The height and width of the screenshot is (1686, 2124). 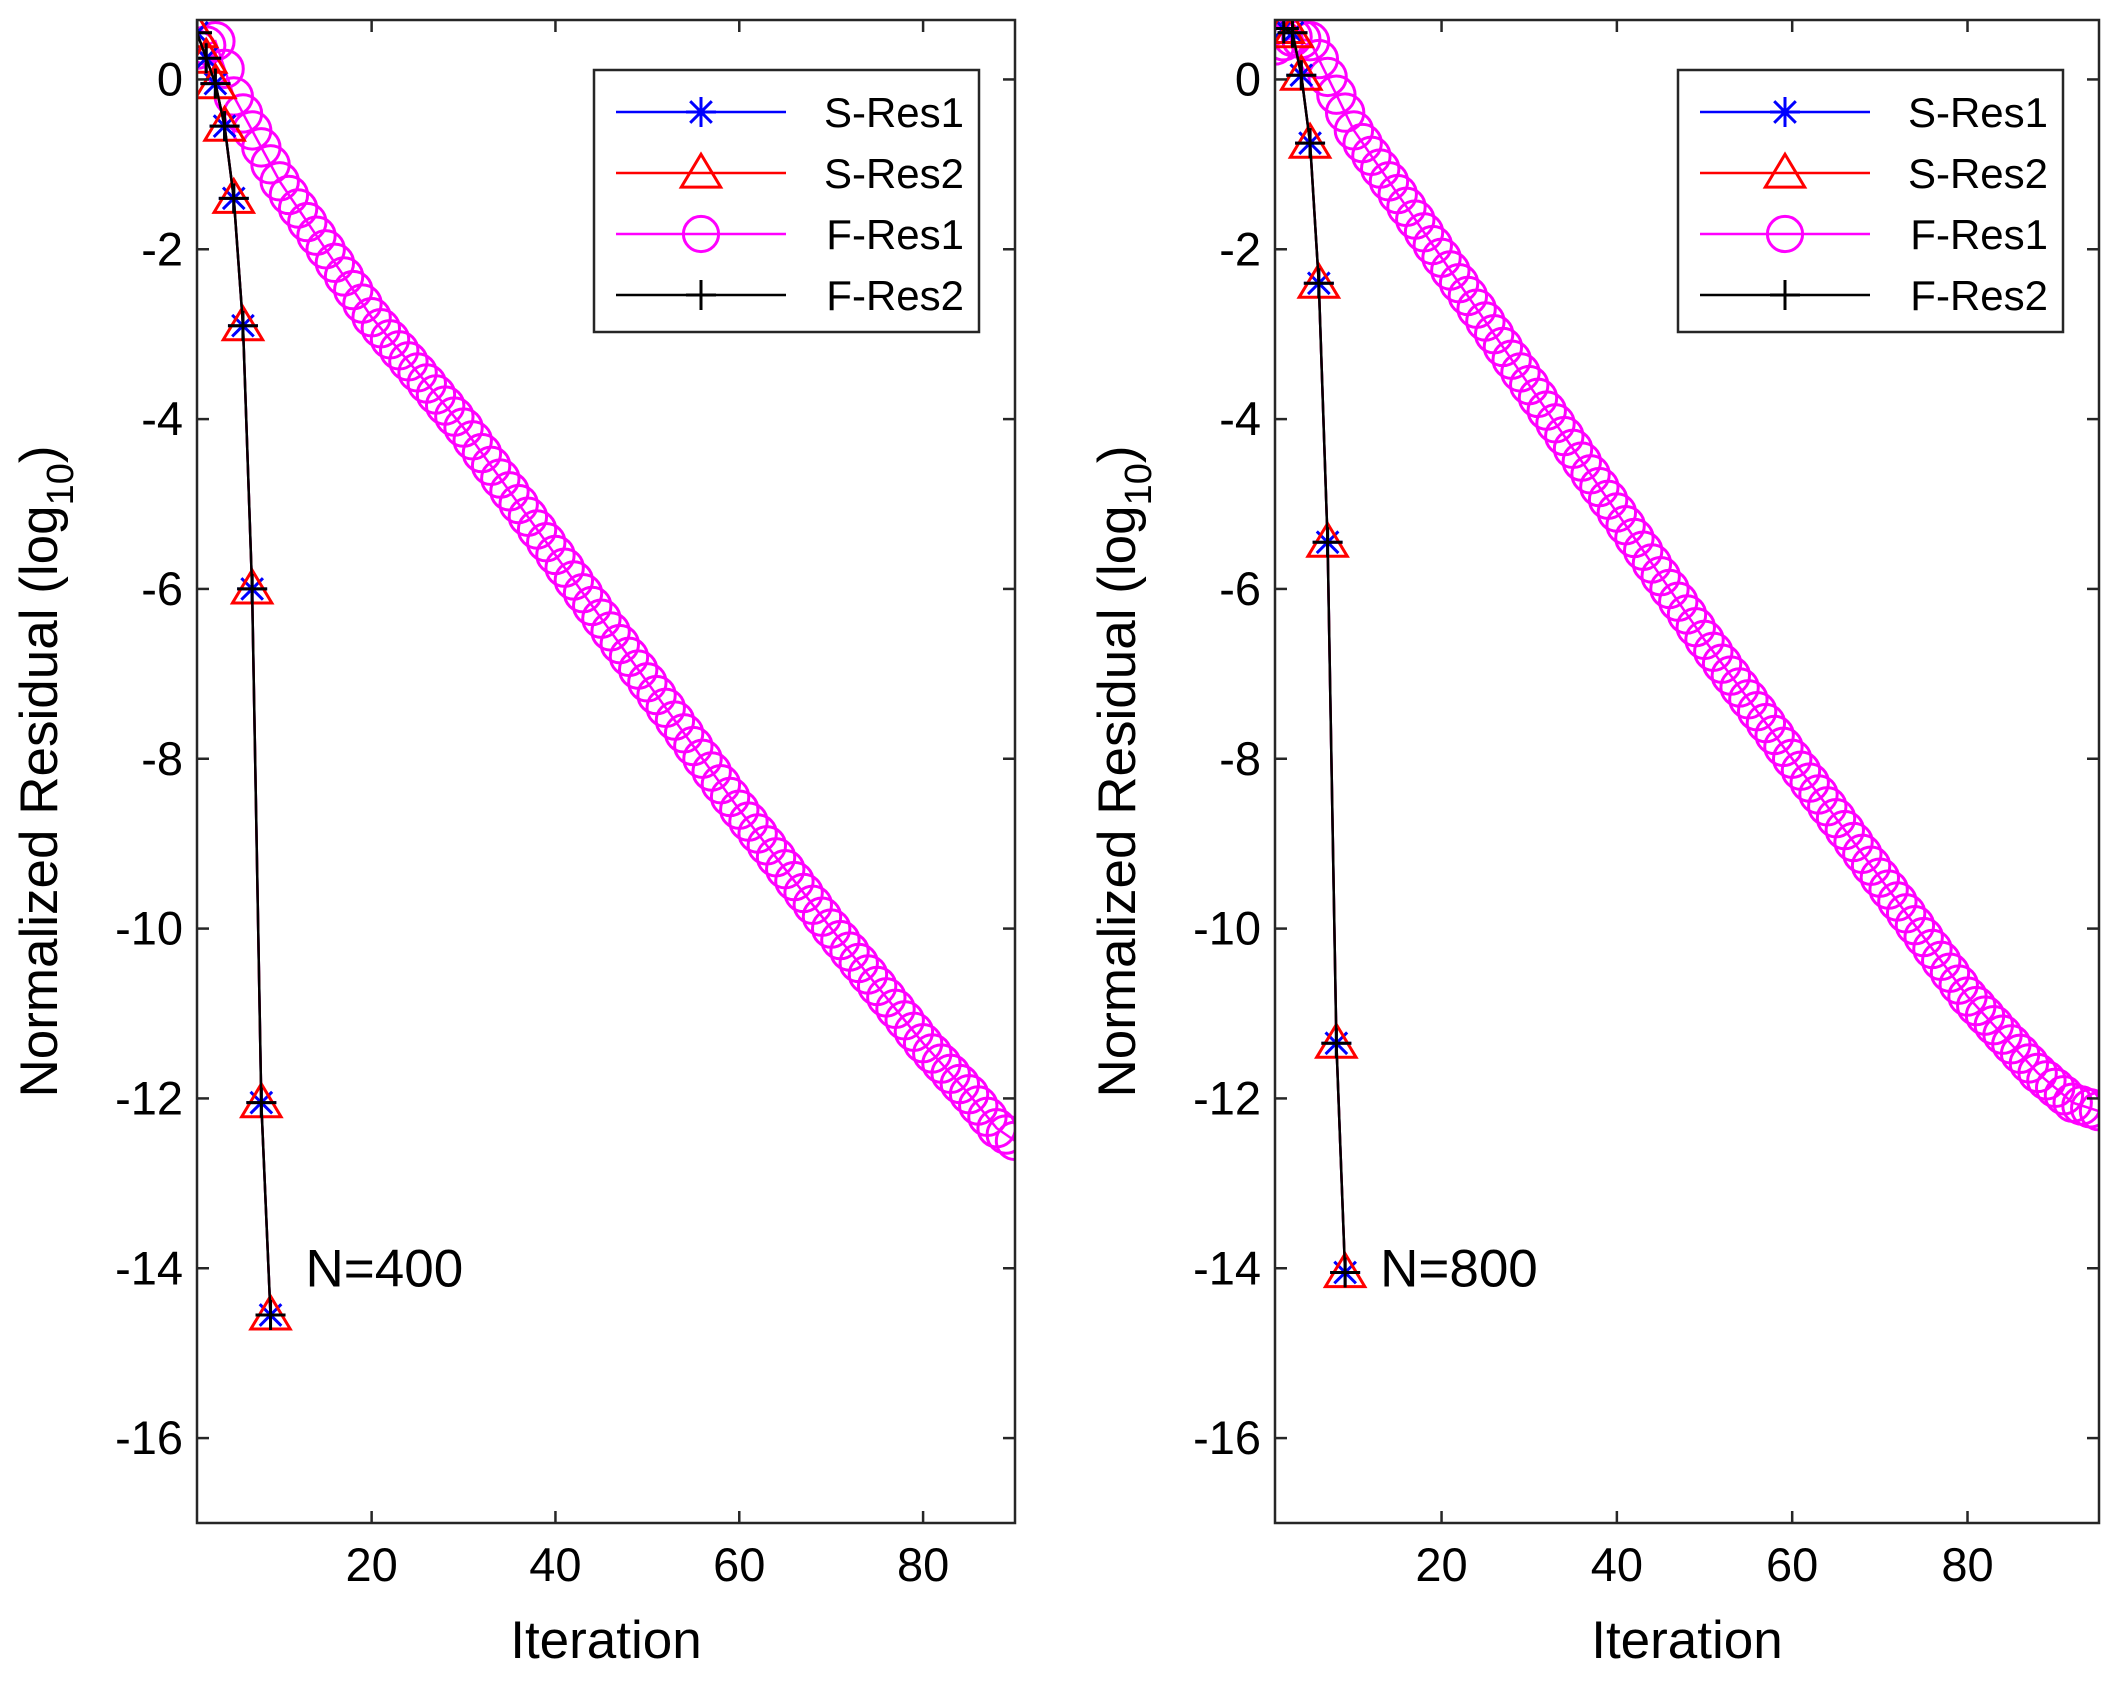 I want to click on annotation-label: N=800, so click(x=1459, y=1268).